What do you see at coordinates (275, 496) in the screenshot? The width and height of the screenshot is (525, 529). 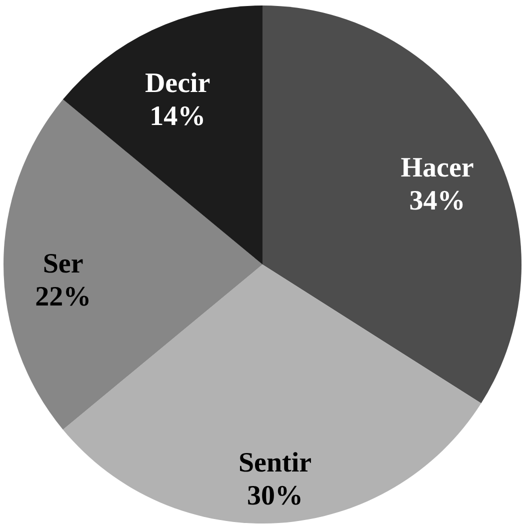 I see `data-label: 30%` at bounding box center [275, 496].